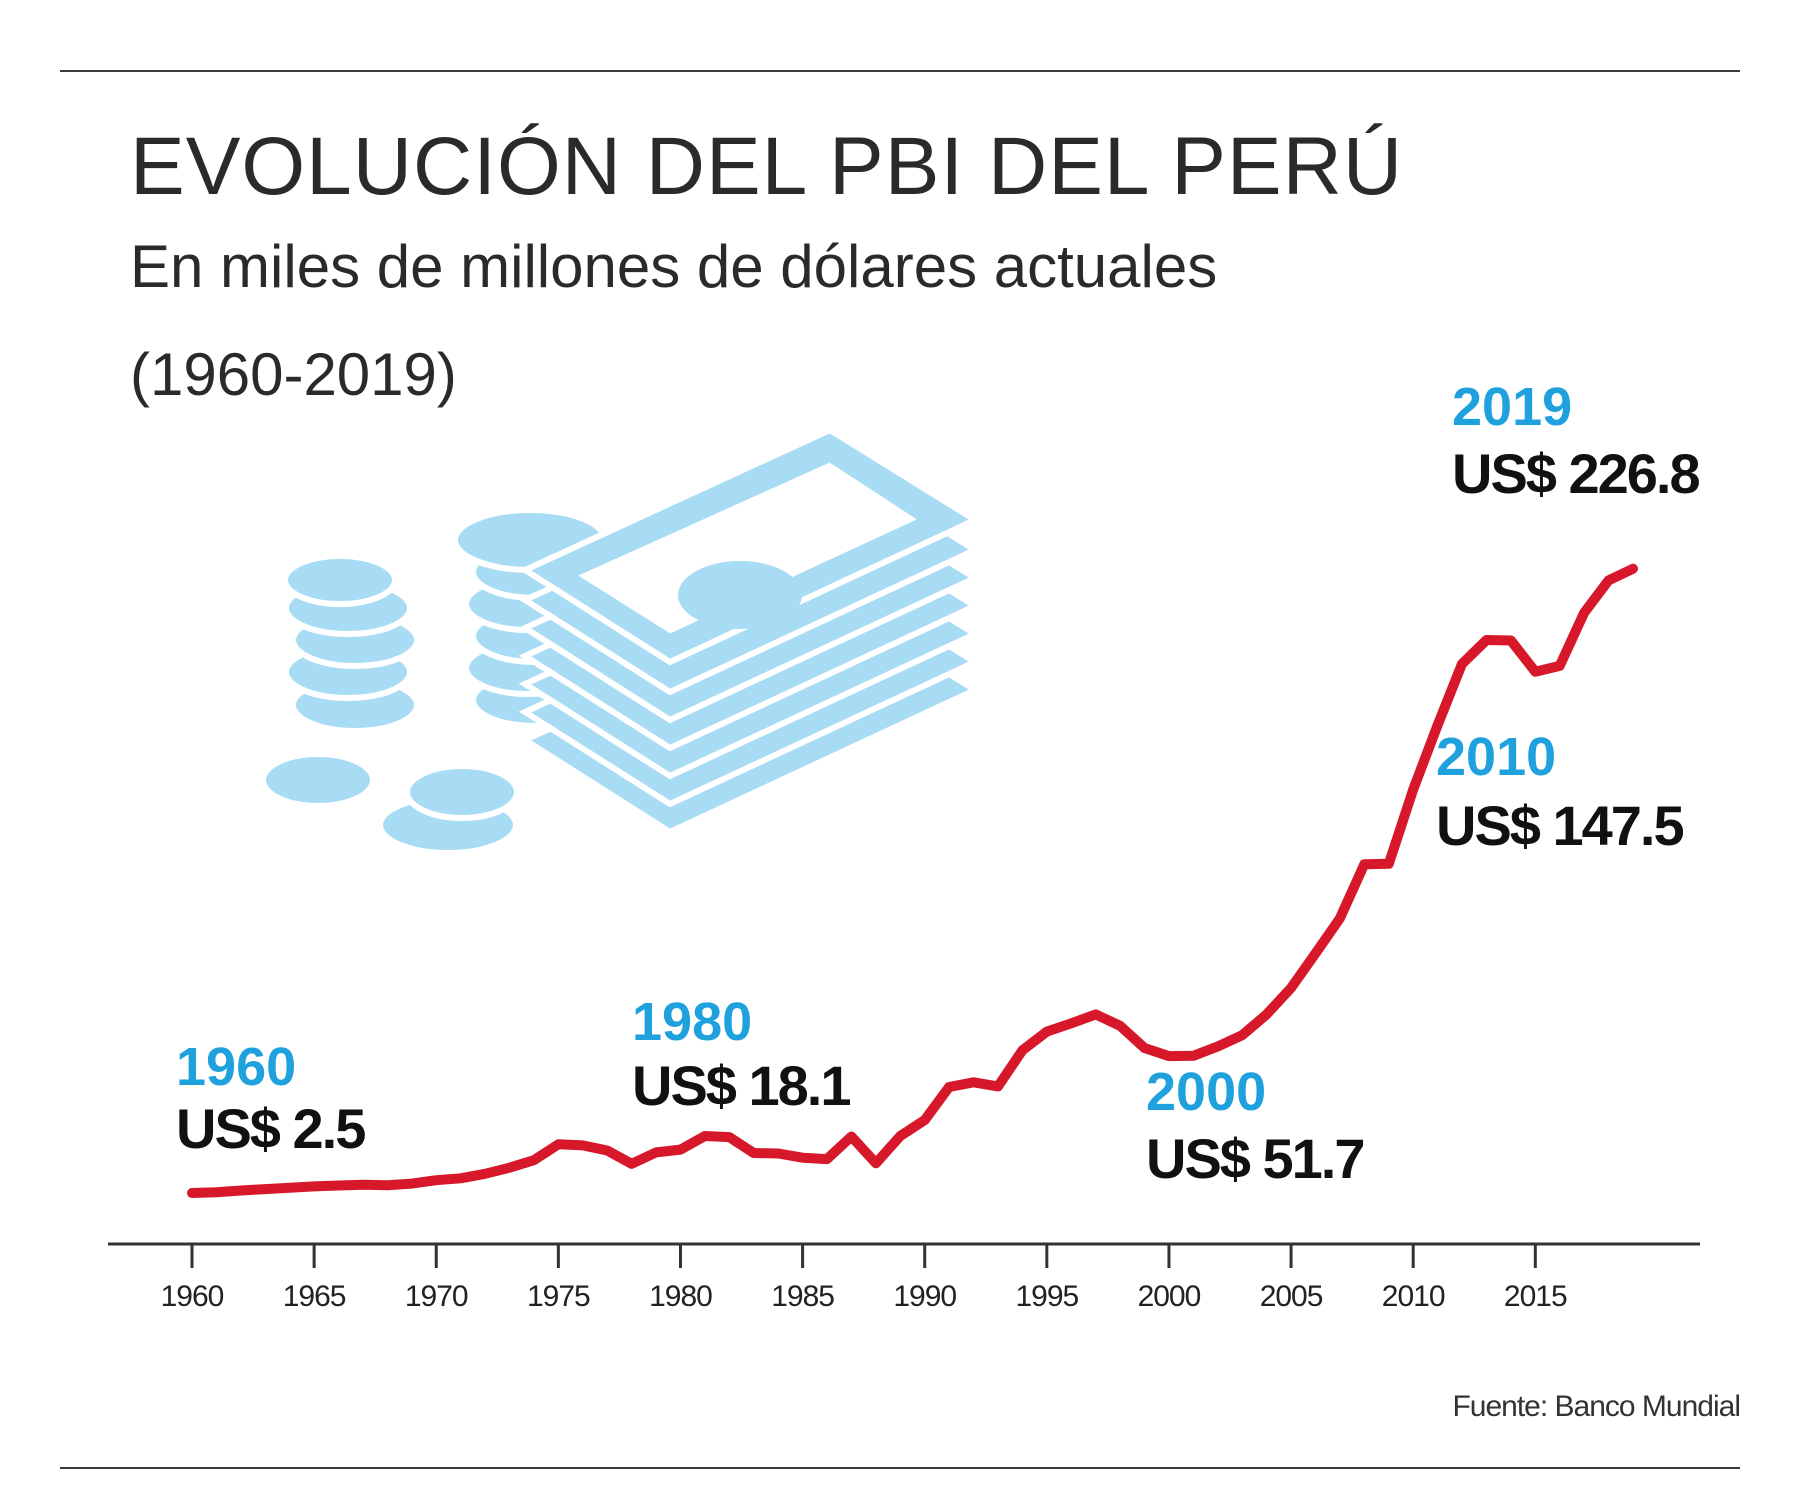 The image size is (1800, 1509). What do you see at coordinates (741, 1085) in the screenshot?
I see `annotation-value: US$ 18.1` at bounding box center [741, 1085].